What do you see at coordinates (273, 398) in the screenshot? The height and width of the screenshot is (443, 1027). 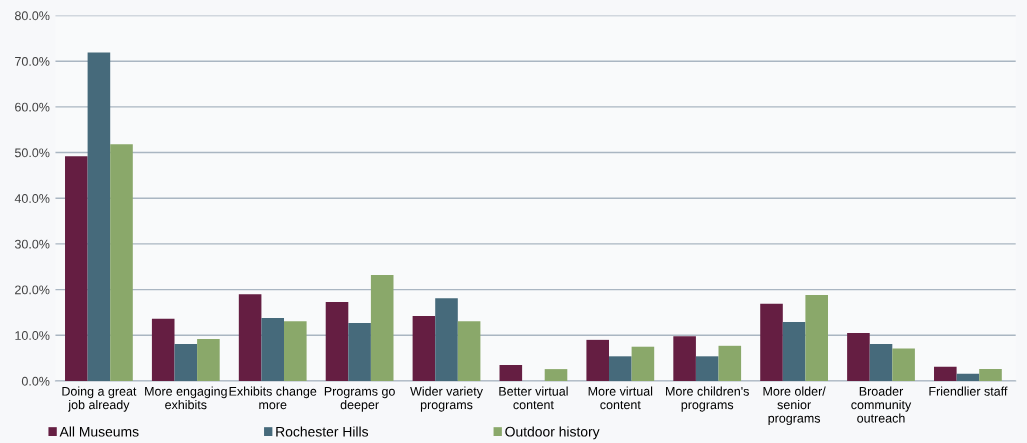 I see `x-tick-label: Exhibits change more` at bounding box center [273, 398].